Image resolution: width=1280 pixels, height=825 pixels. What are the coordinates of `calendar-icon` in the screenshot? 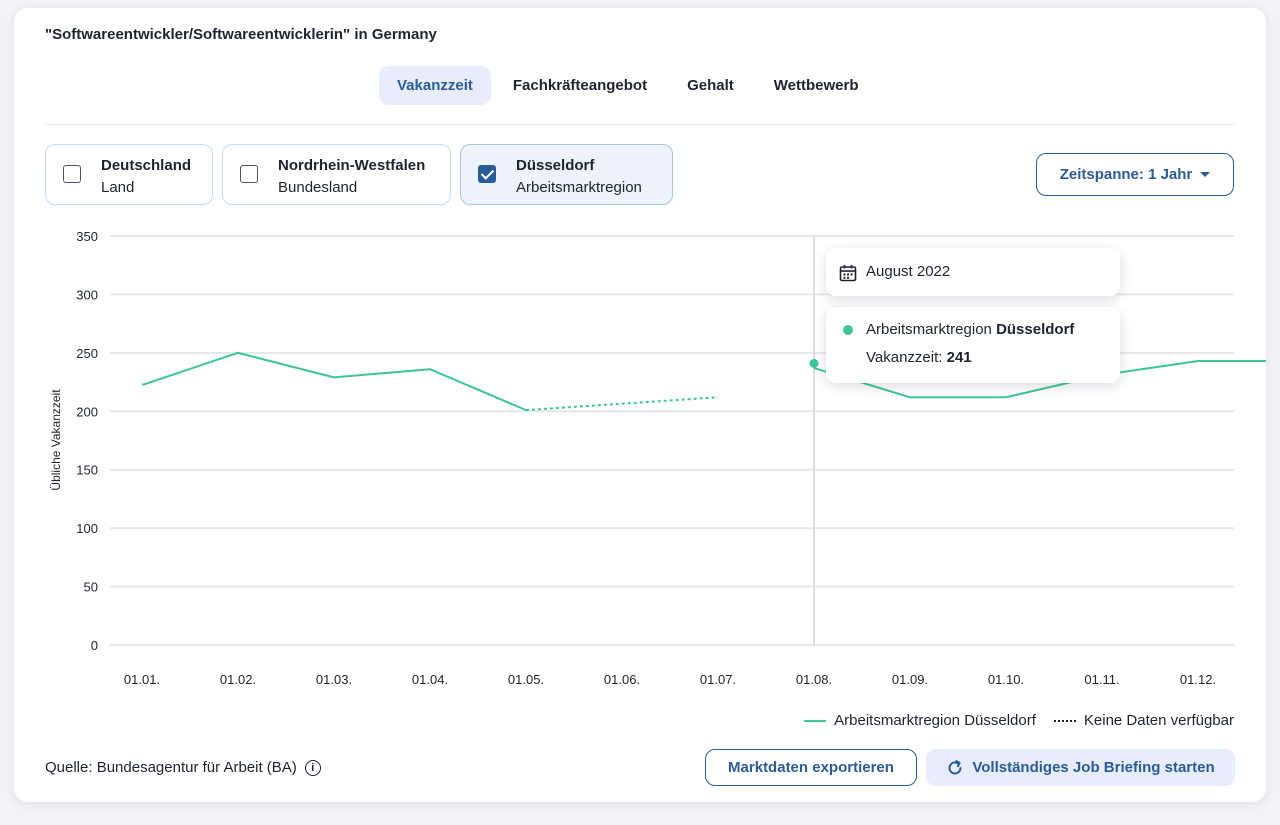 It's located at (848, 273).